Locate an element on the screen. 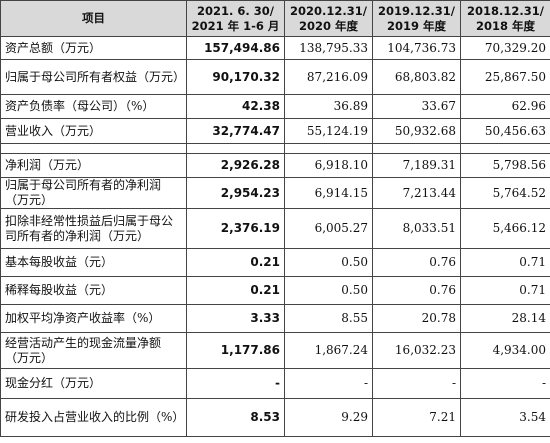 This screenshot has height=443, width=550. value-cell: 16,032.23 is located at coordinates (416, 350).